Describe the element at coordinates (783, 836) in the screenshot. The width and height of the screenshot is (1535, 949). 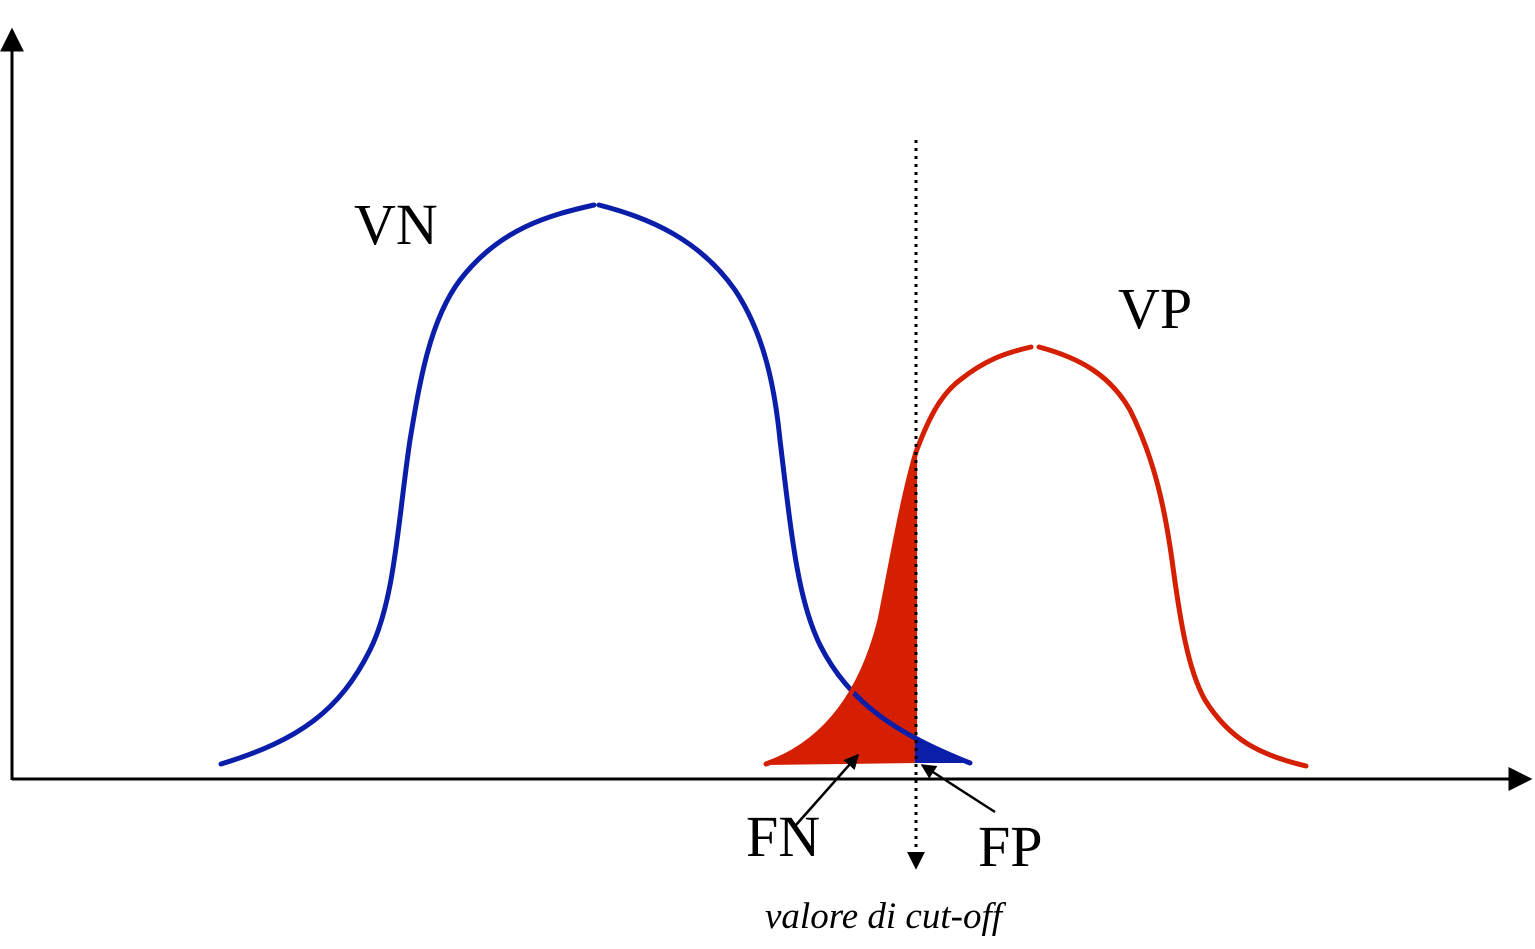
I see `false-negatives-label: FN` at that location.